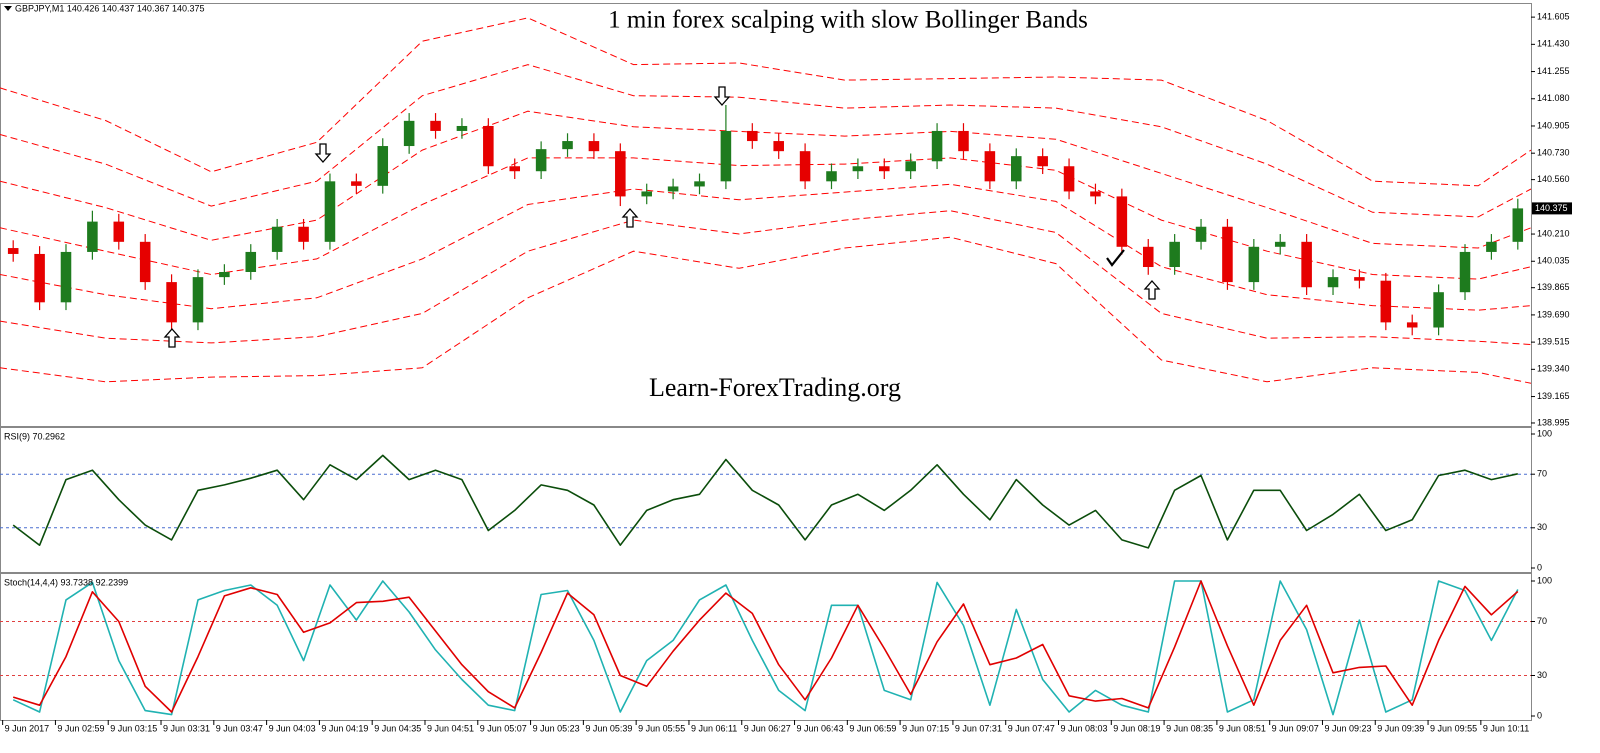 The width and height of the screenshot is (1600, 753). Describe the element at coordinates (775, 387) in the screenshot. I see `watermark: Learn-ForexTrading.org` at that location.